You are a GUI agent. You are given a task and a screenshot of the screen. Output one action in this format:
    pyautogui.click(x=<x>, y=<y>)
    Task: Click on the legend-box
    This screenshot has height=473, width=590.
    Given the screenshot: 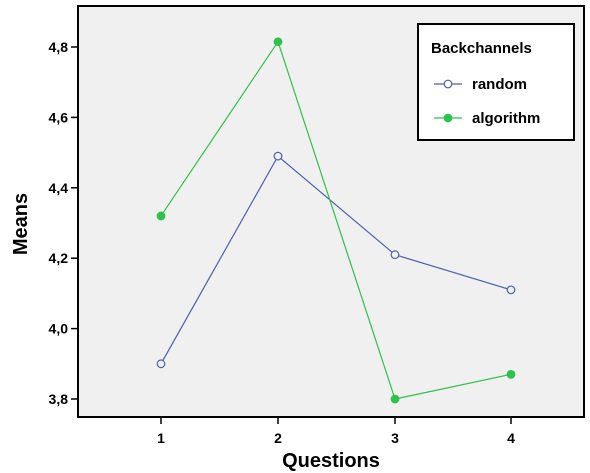 What is the action you would take?
    pyautogui.click(x=496, y=82)
    